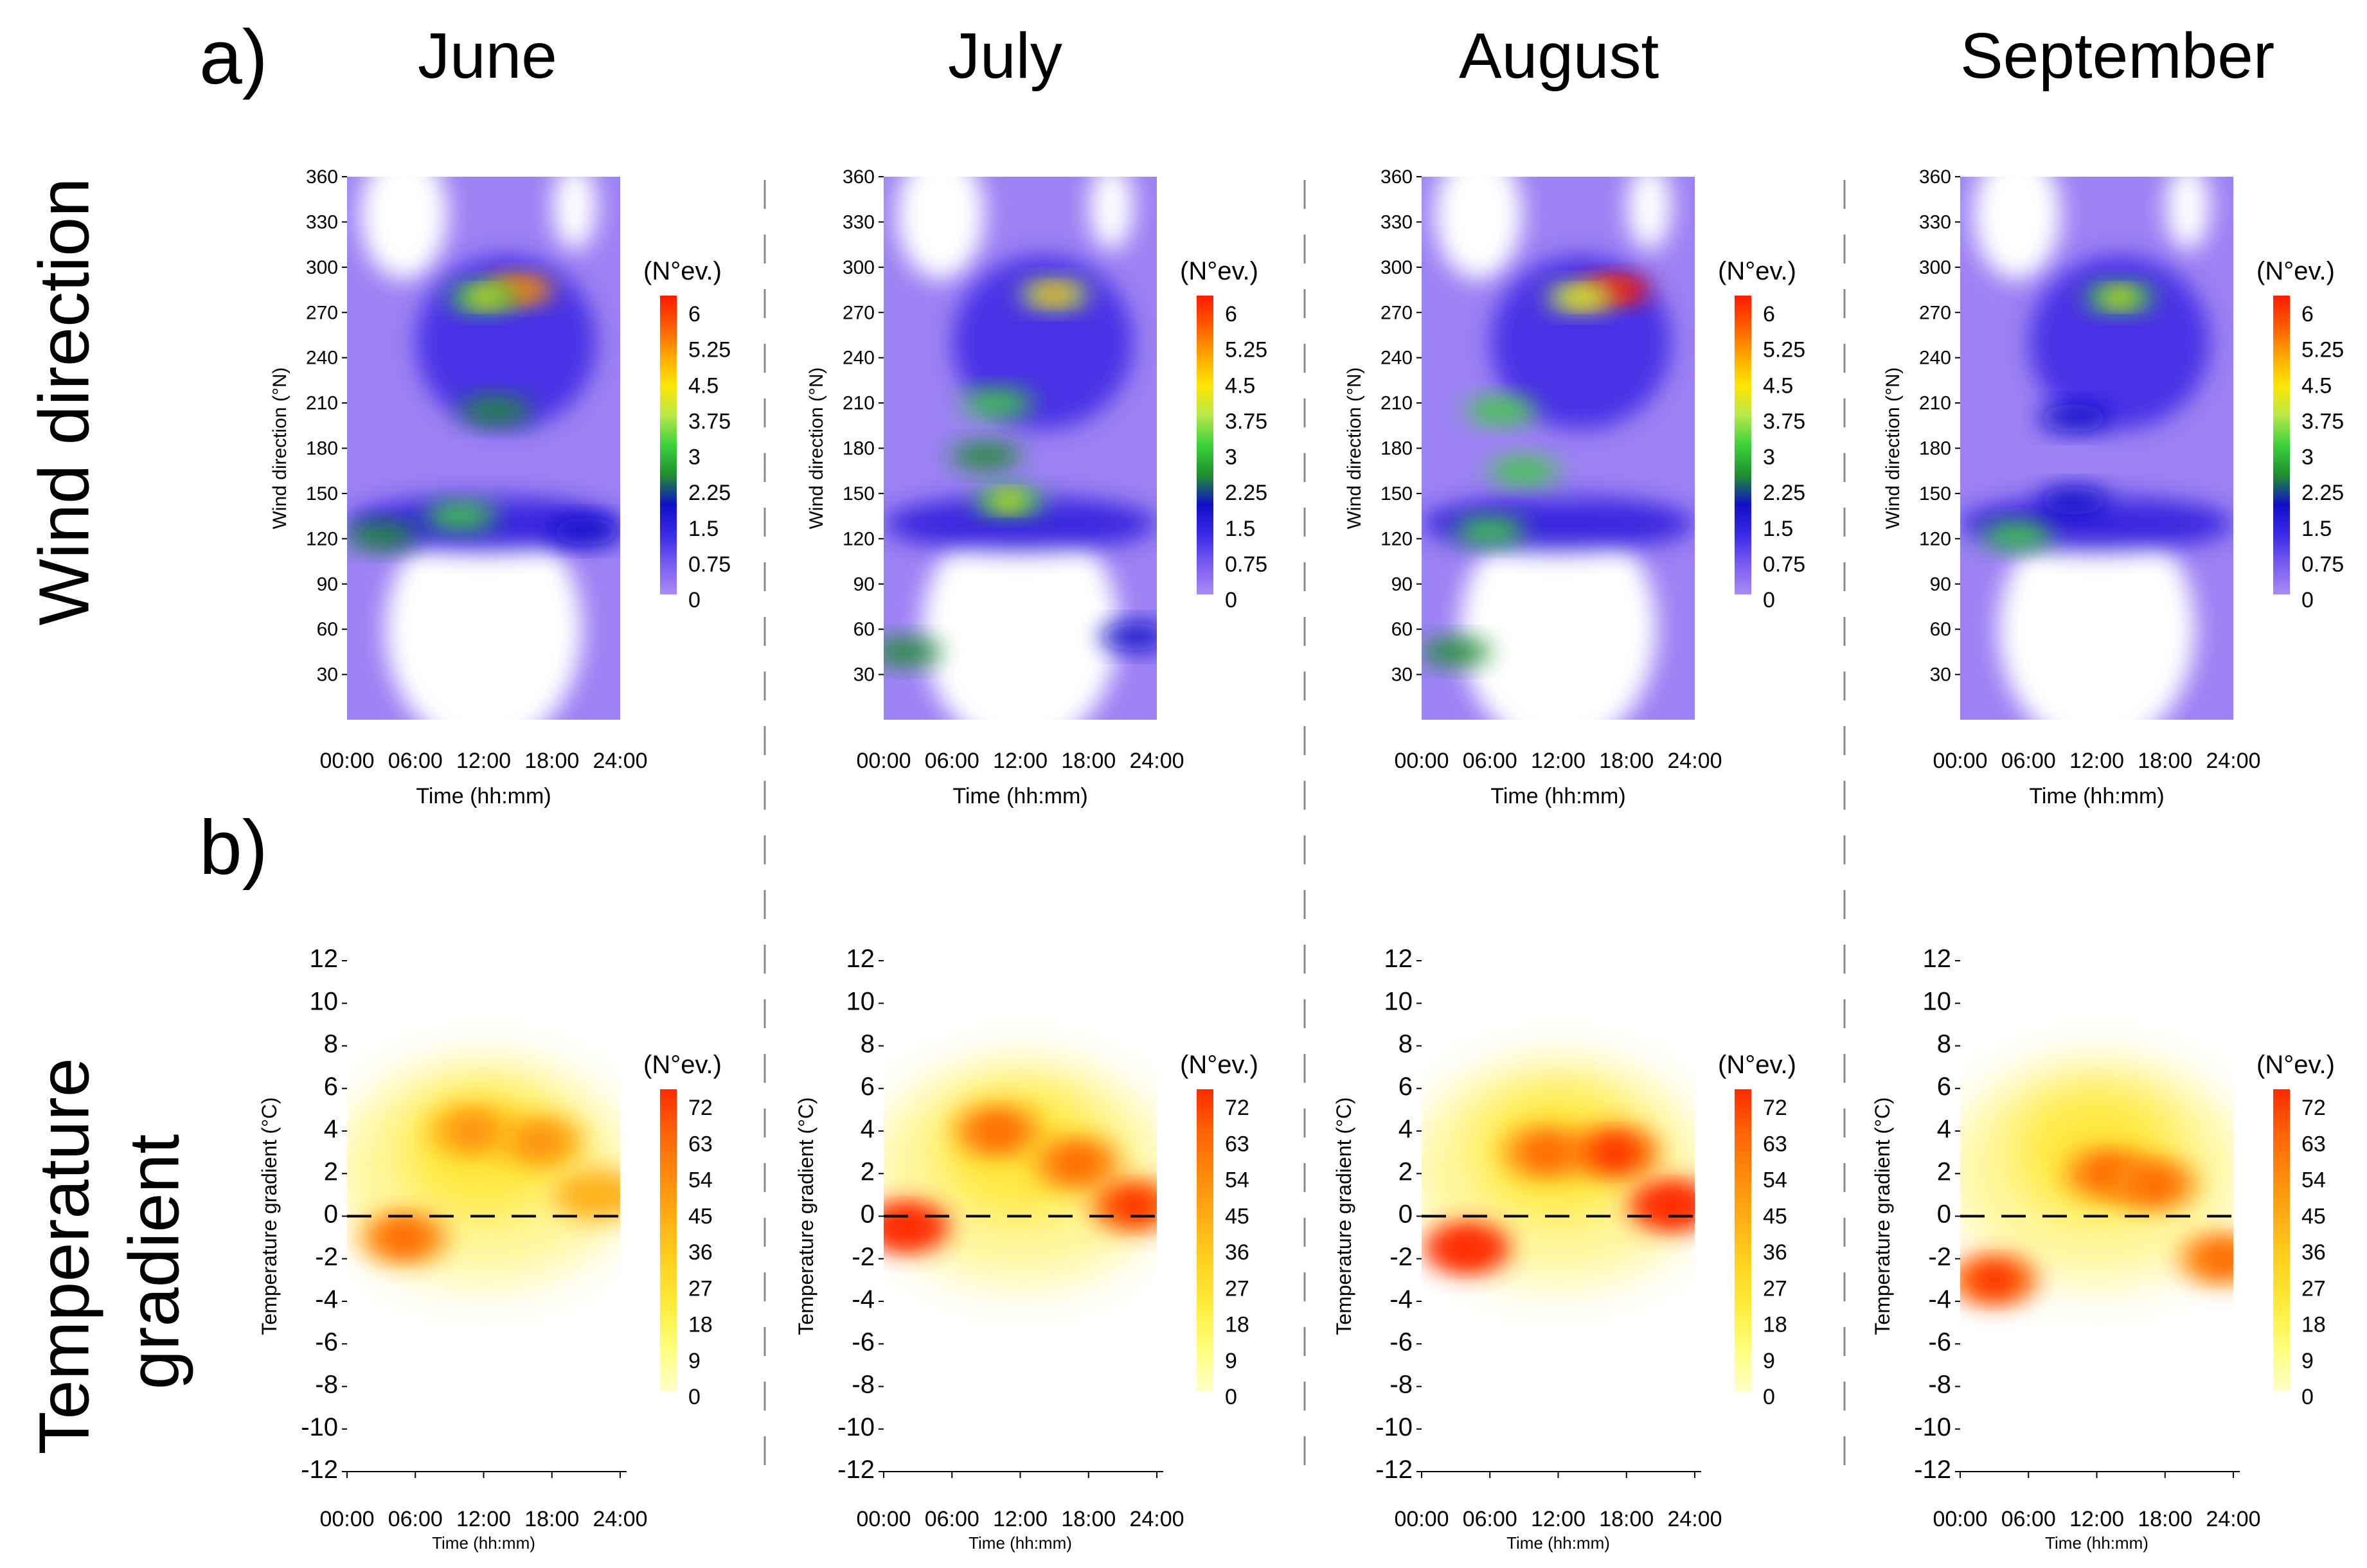  I want to click on temp-august-ytick-label: 8, so click(1405, 1044).